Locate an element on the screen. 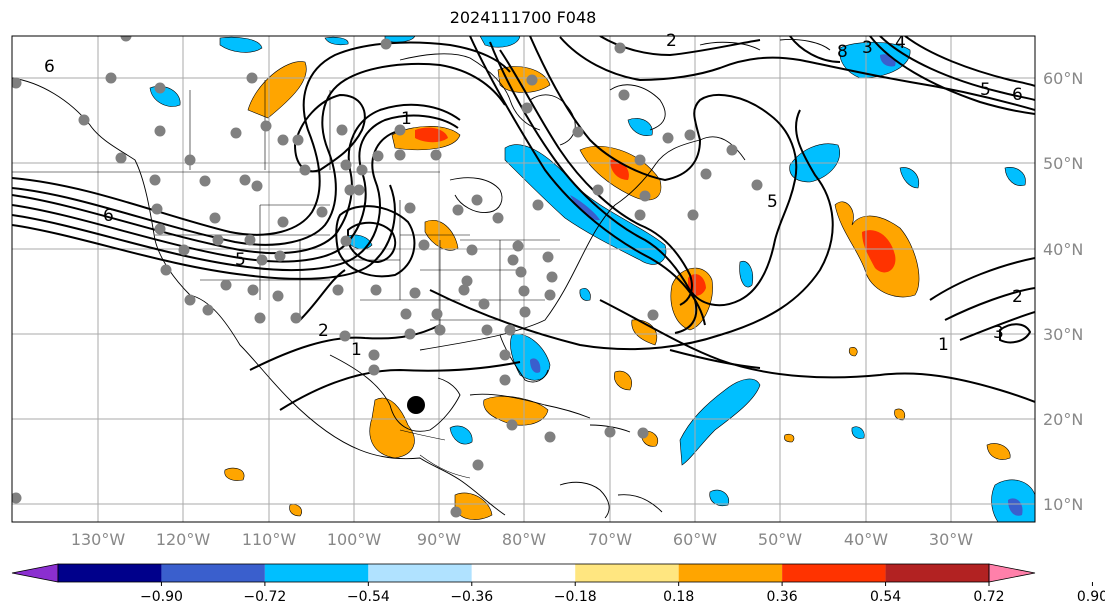 The width and height of the screenshot is (1105, 615). colorbar-tick-label: −0.54 is located at coordinates (368, 597).